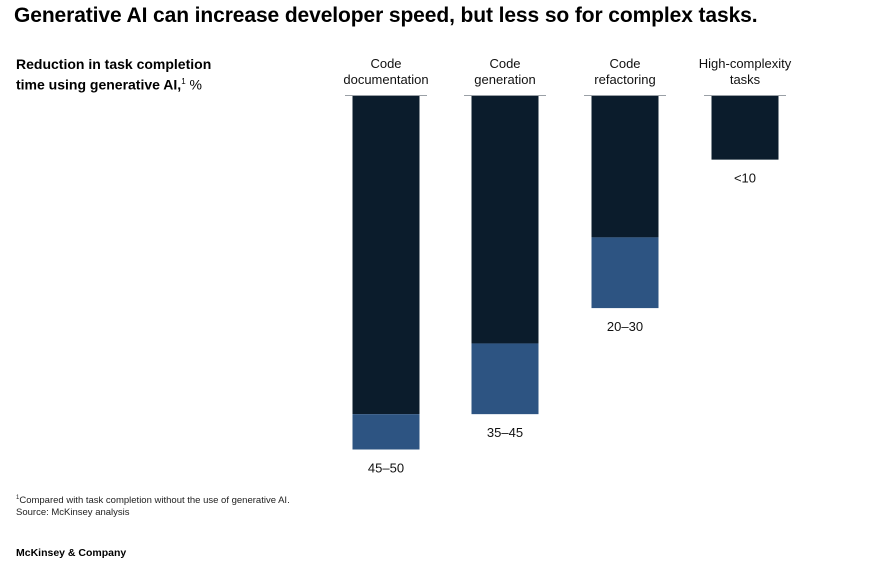  What do you see at coordinates (193, 84) in the screenshot?
I see `subtitle-unit: %` at bounding box center [193, 84].